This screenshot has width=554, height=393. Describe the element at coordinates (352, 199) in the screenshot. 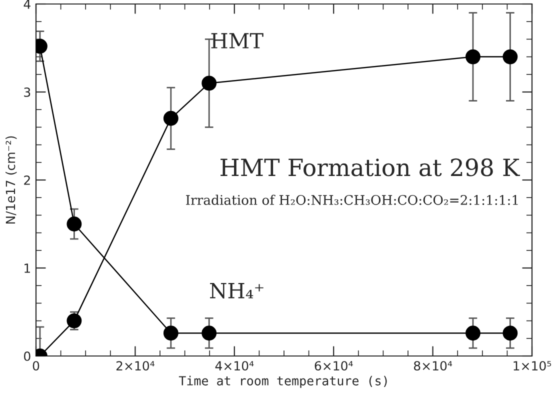

I see `text: Irradiation of H₂O:NH₃:CH₃OH:CO:CO₂=2:1:1:1:1` at that location.